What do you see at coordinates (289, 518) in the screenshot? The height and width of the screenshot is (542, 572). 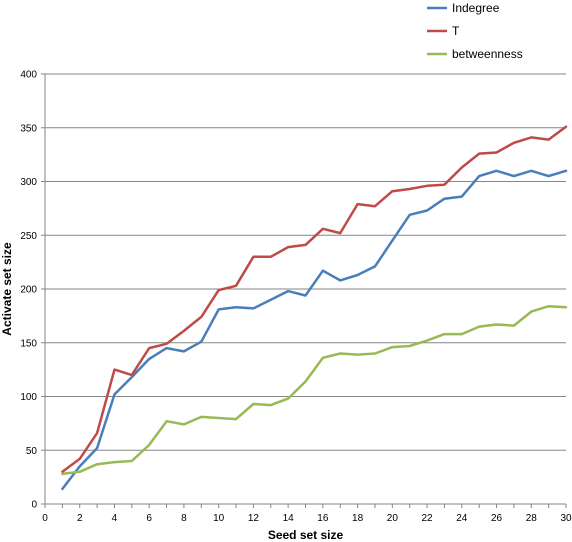 I see `x-tick-label: 14` at bounding box center [289, 518].